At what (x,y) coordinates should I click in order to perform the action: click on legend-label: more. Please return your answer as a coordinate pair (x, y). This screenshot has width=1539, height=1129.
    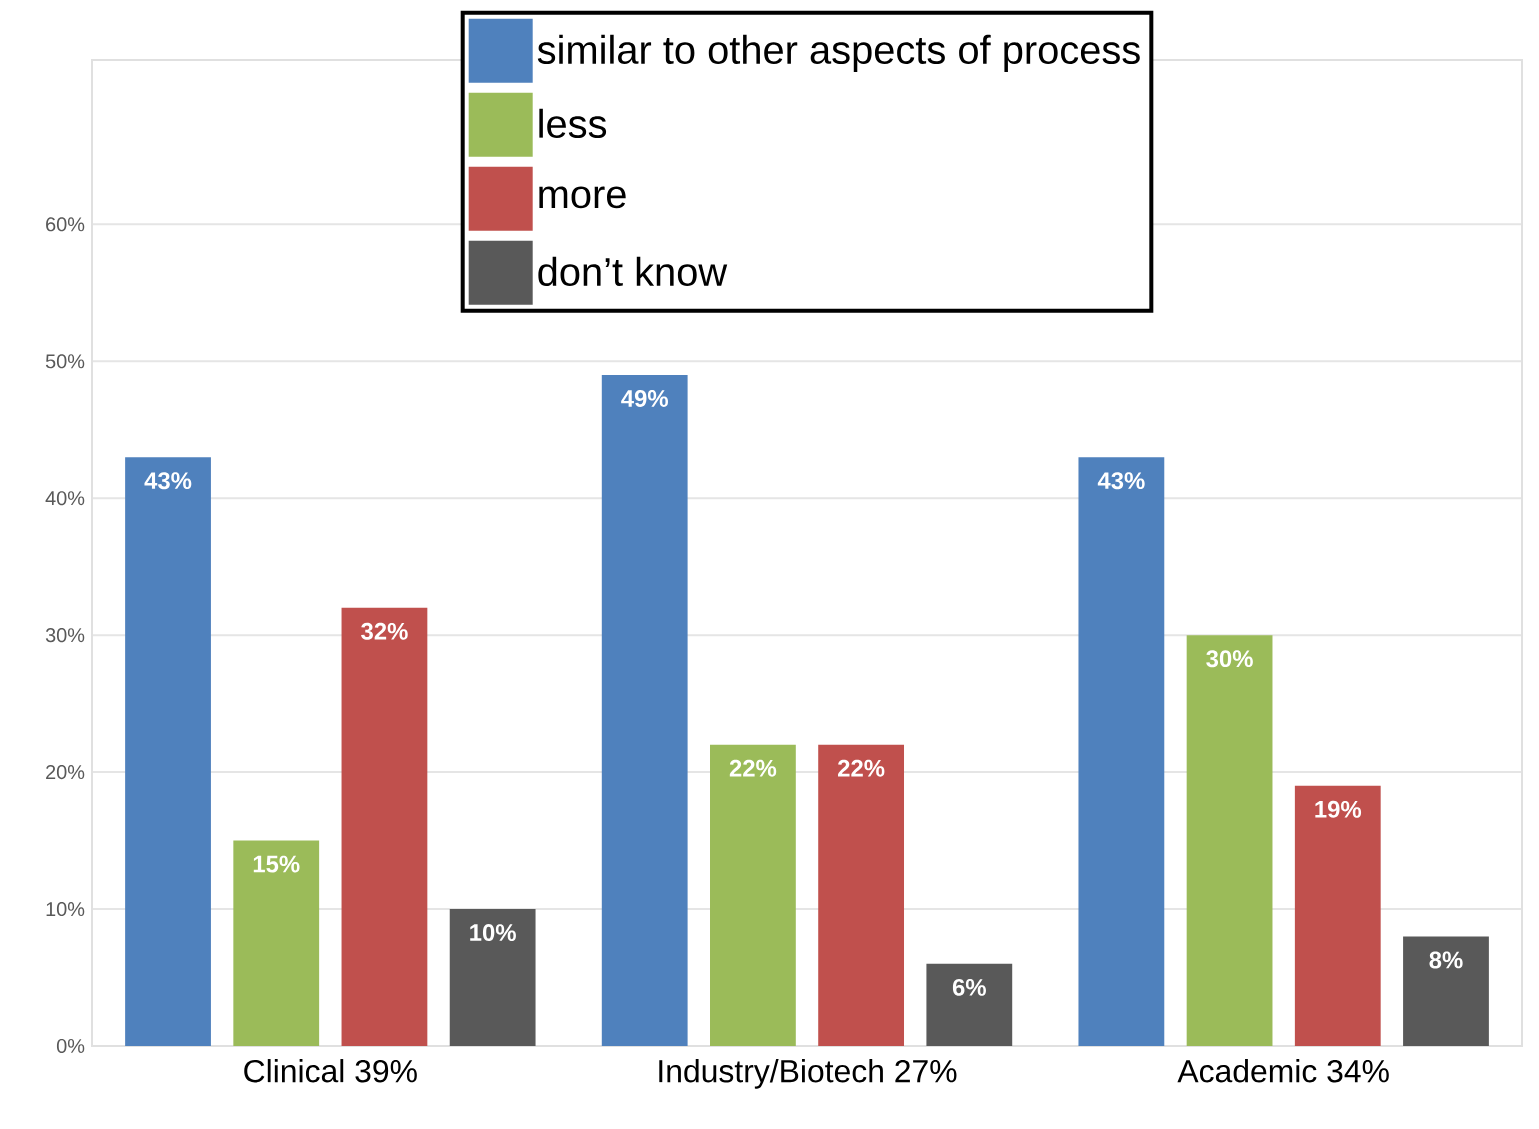
    Looking at the image, I should click on (582, 197).